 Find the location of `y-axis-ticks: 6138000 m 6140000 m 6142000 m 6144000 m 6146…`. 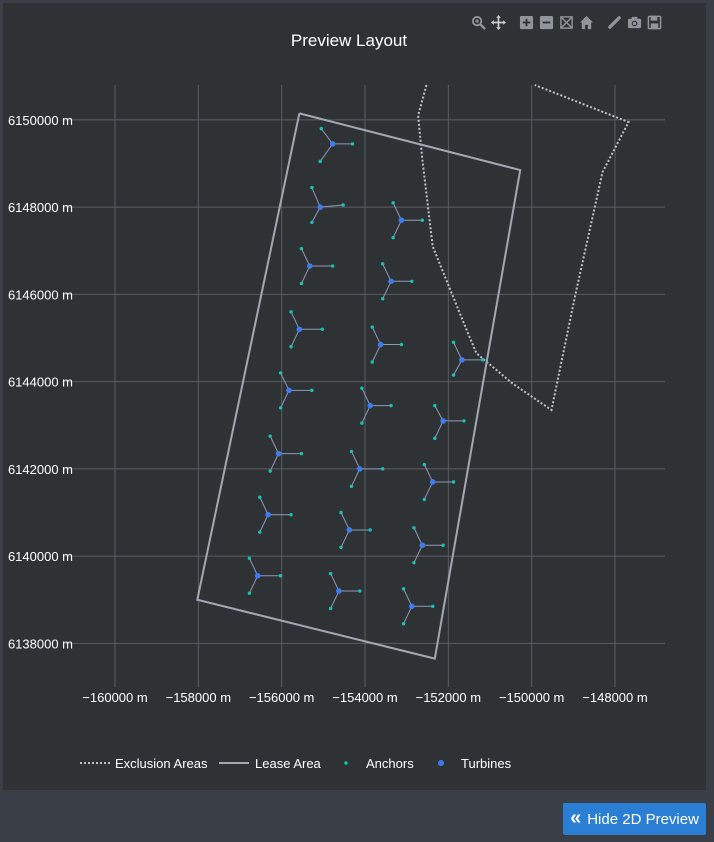

y-axis-ticks: 6138000 m 6140000 m 6142000 m 6144000 m 6146… is located at coordinates (40, 382).